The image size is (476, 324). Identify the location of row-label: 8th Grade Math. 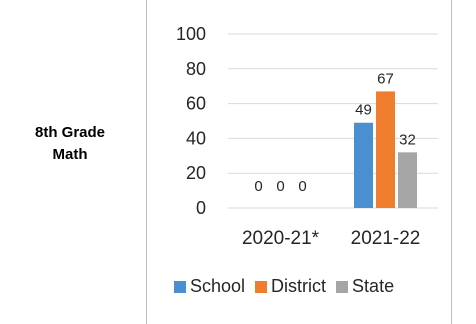
(70, 144).